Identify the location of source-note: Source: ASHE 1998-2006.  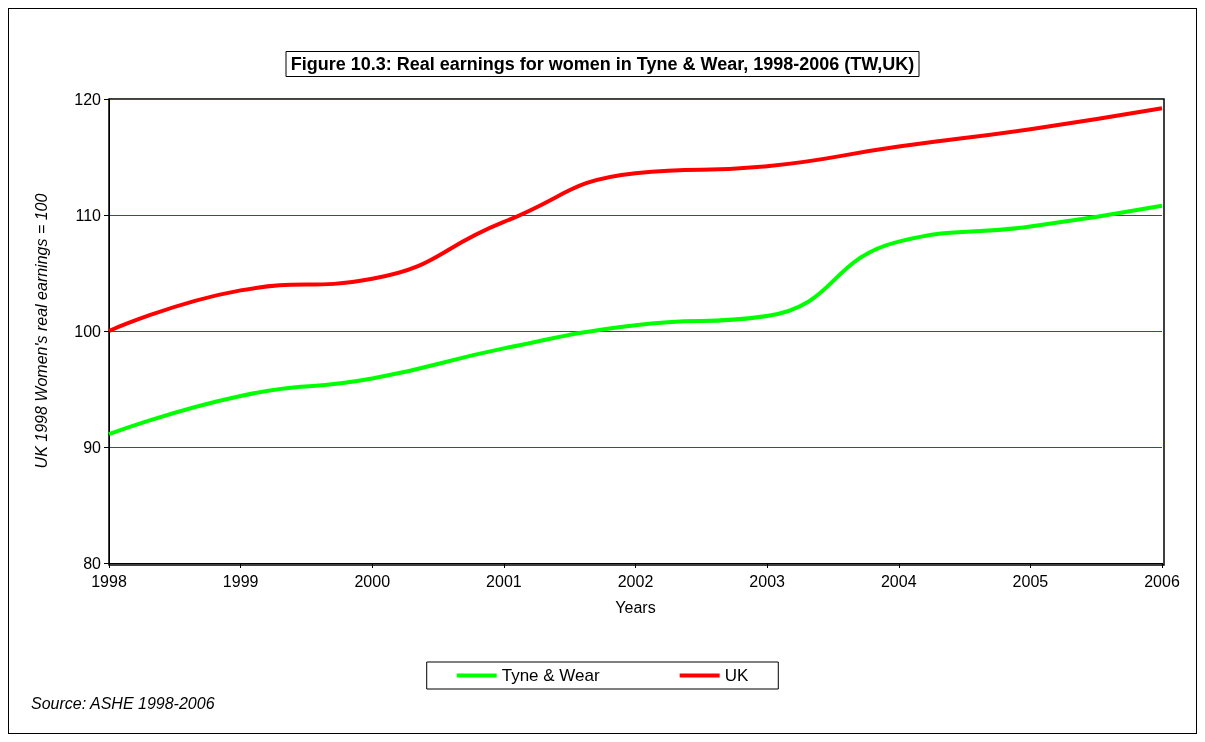
(123, 703).